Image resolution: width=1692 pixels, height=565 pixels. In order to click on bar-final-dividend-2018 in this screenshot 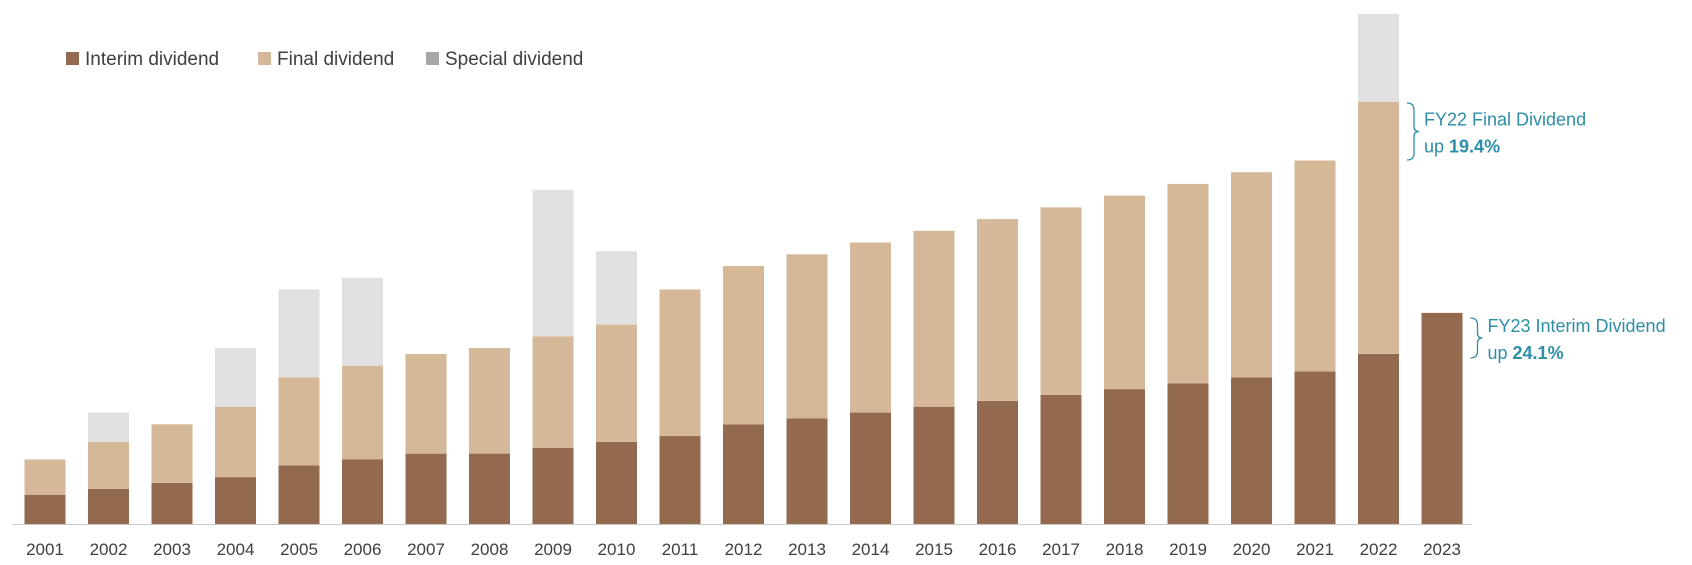, I will do `click(1124, 292)`.